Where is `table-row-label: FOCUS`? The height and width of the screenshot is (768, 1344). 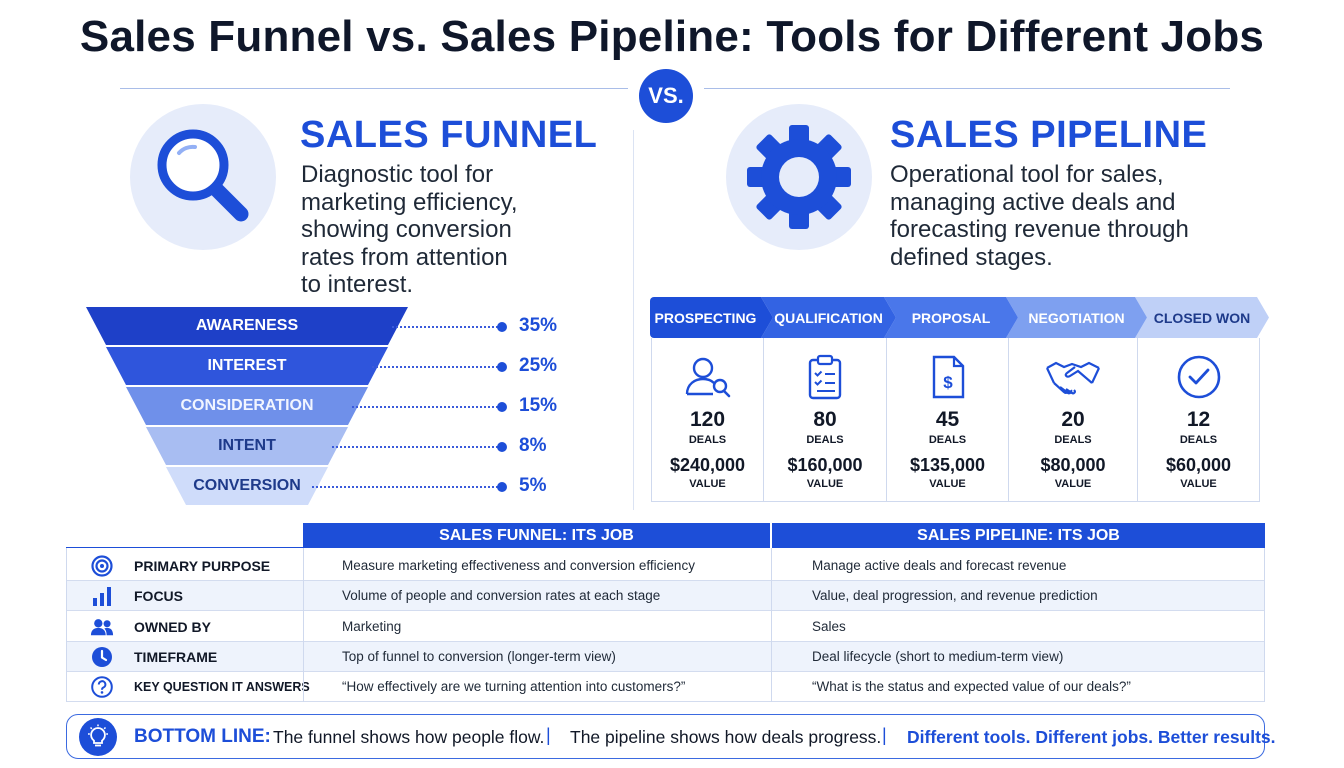
table-row-label: FOCUS is located at coordinates (158, 596).